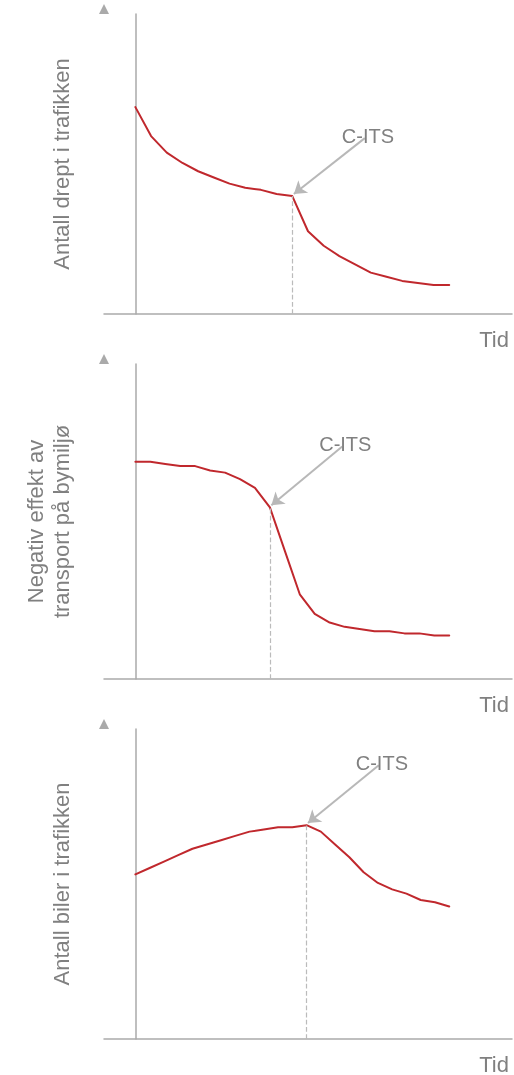  Describe the element at coordinates (48, 521) in the screenshot. I see `y-axis-title: Negativ effekt av transport på bymiljø` at that location.